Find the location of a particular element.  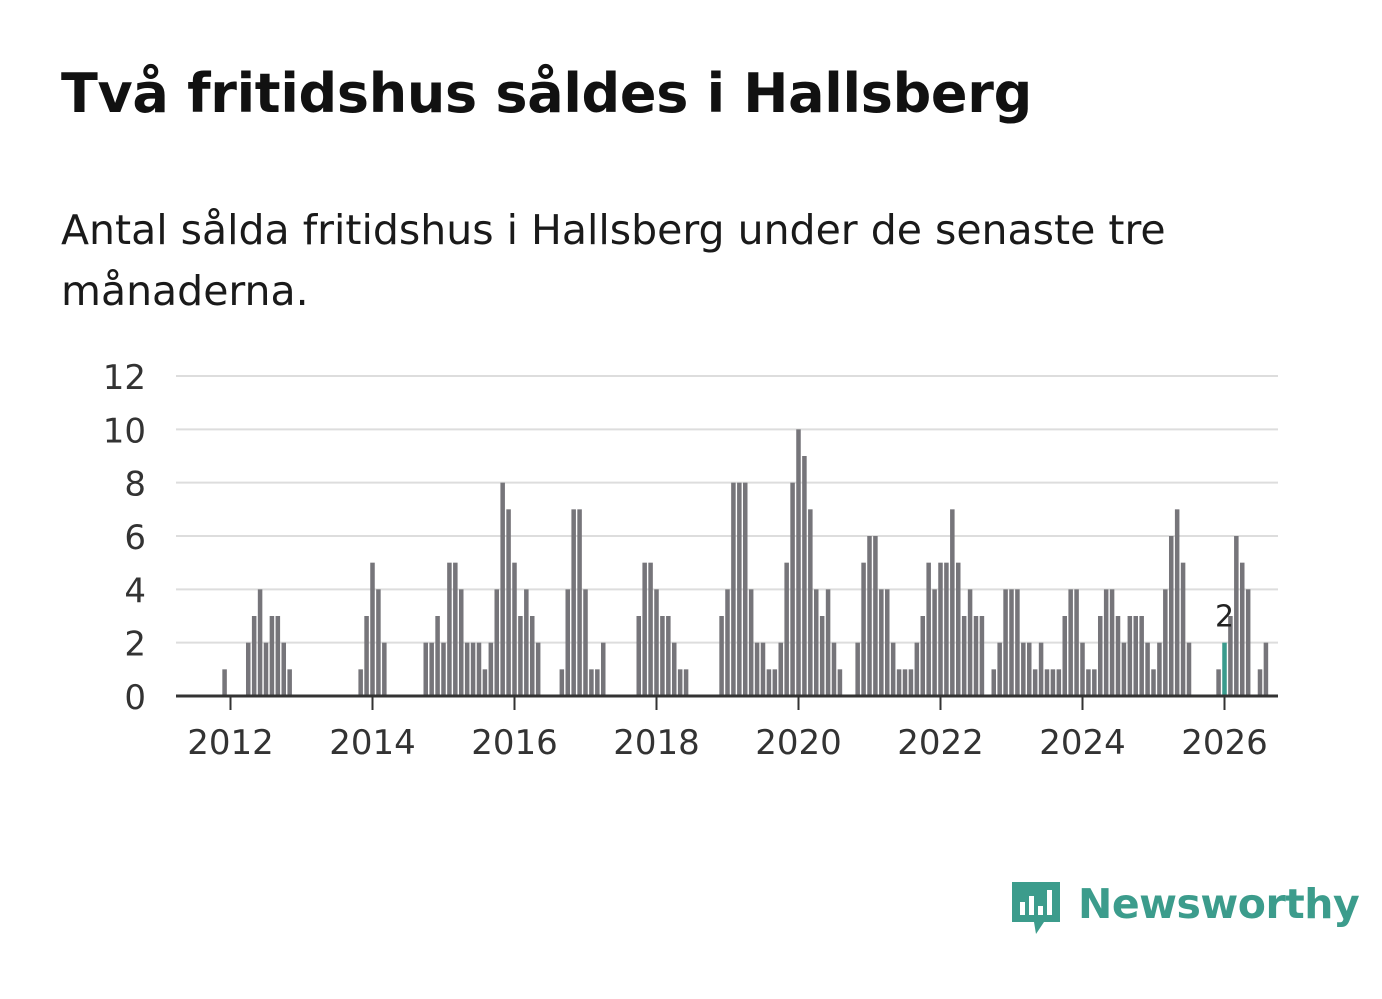

x-tick-label: 2012 is located at coordinates (230, 743).